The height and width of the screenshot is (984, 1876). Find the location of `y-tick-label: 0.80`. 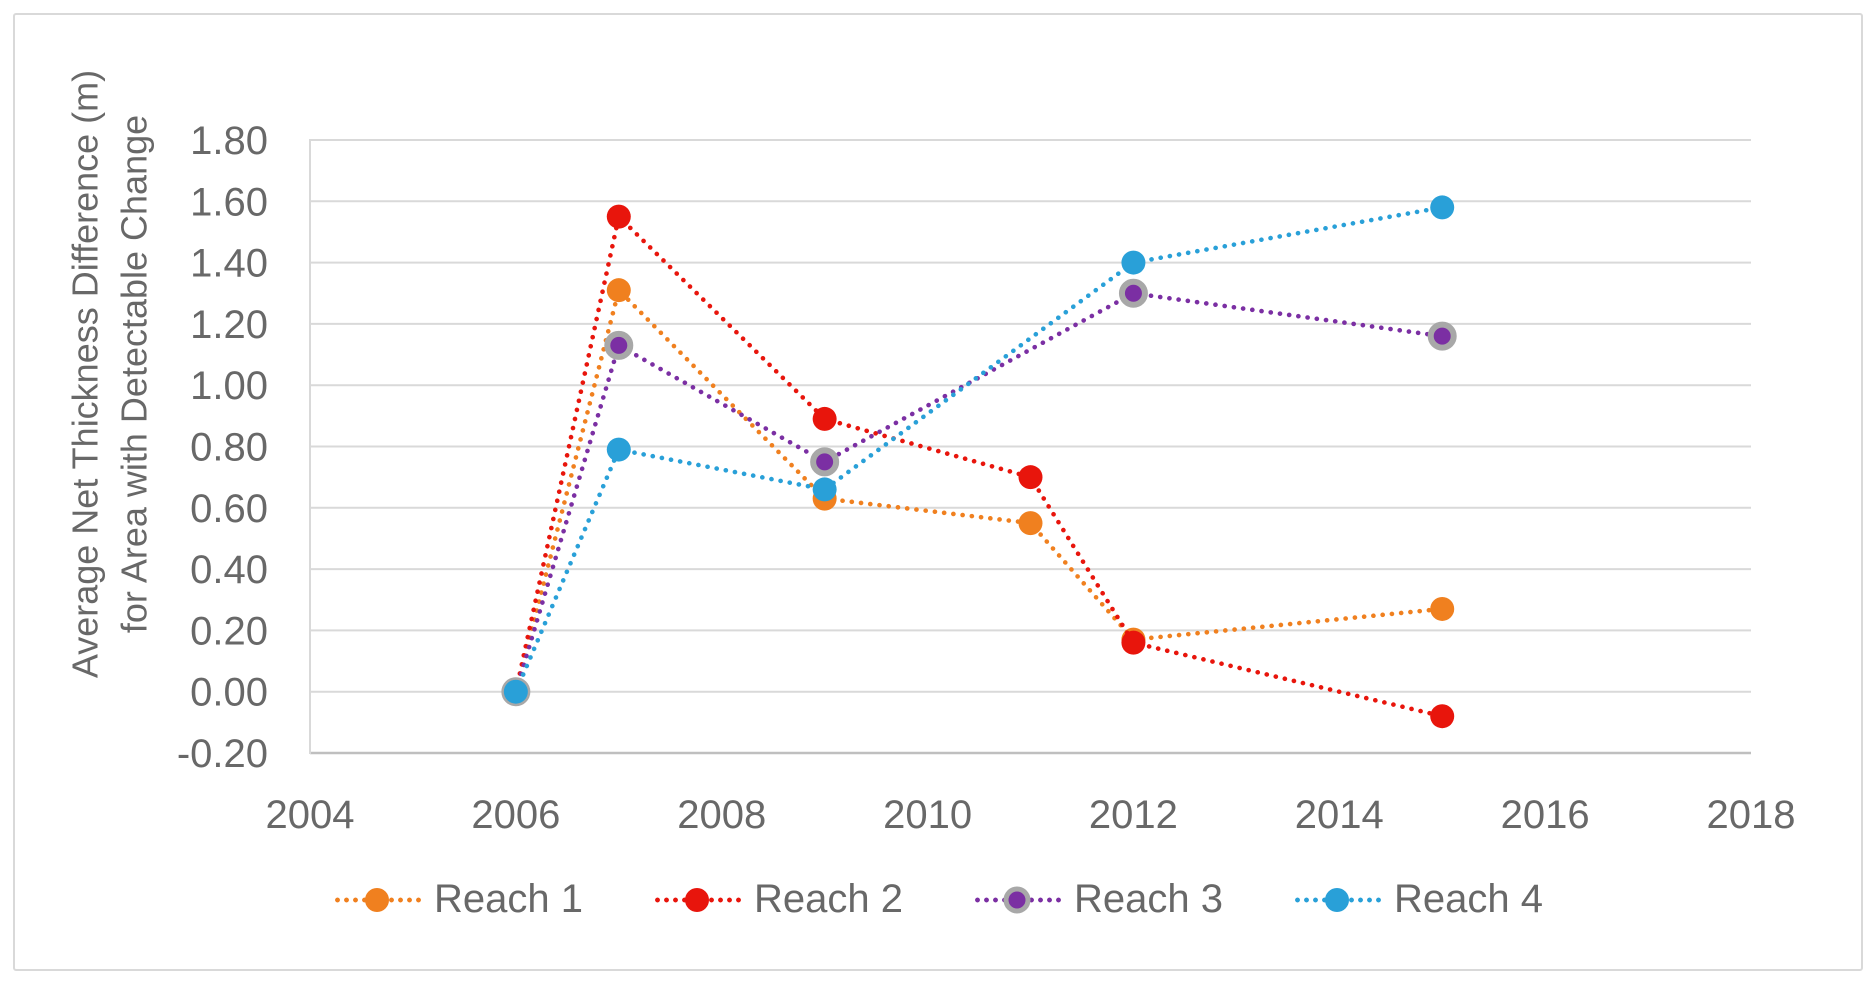

y-tick-label: 0.80 is located at coordinates (229, 448).